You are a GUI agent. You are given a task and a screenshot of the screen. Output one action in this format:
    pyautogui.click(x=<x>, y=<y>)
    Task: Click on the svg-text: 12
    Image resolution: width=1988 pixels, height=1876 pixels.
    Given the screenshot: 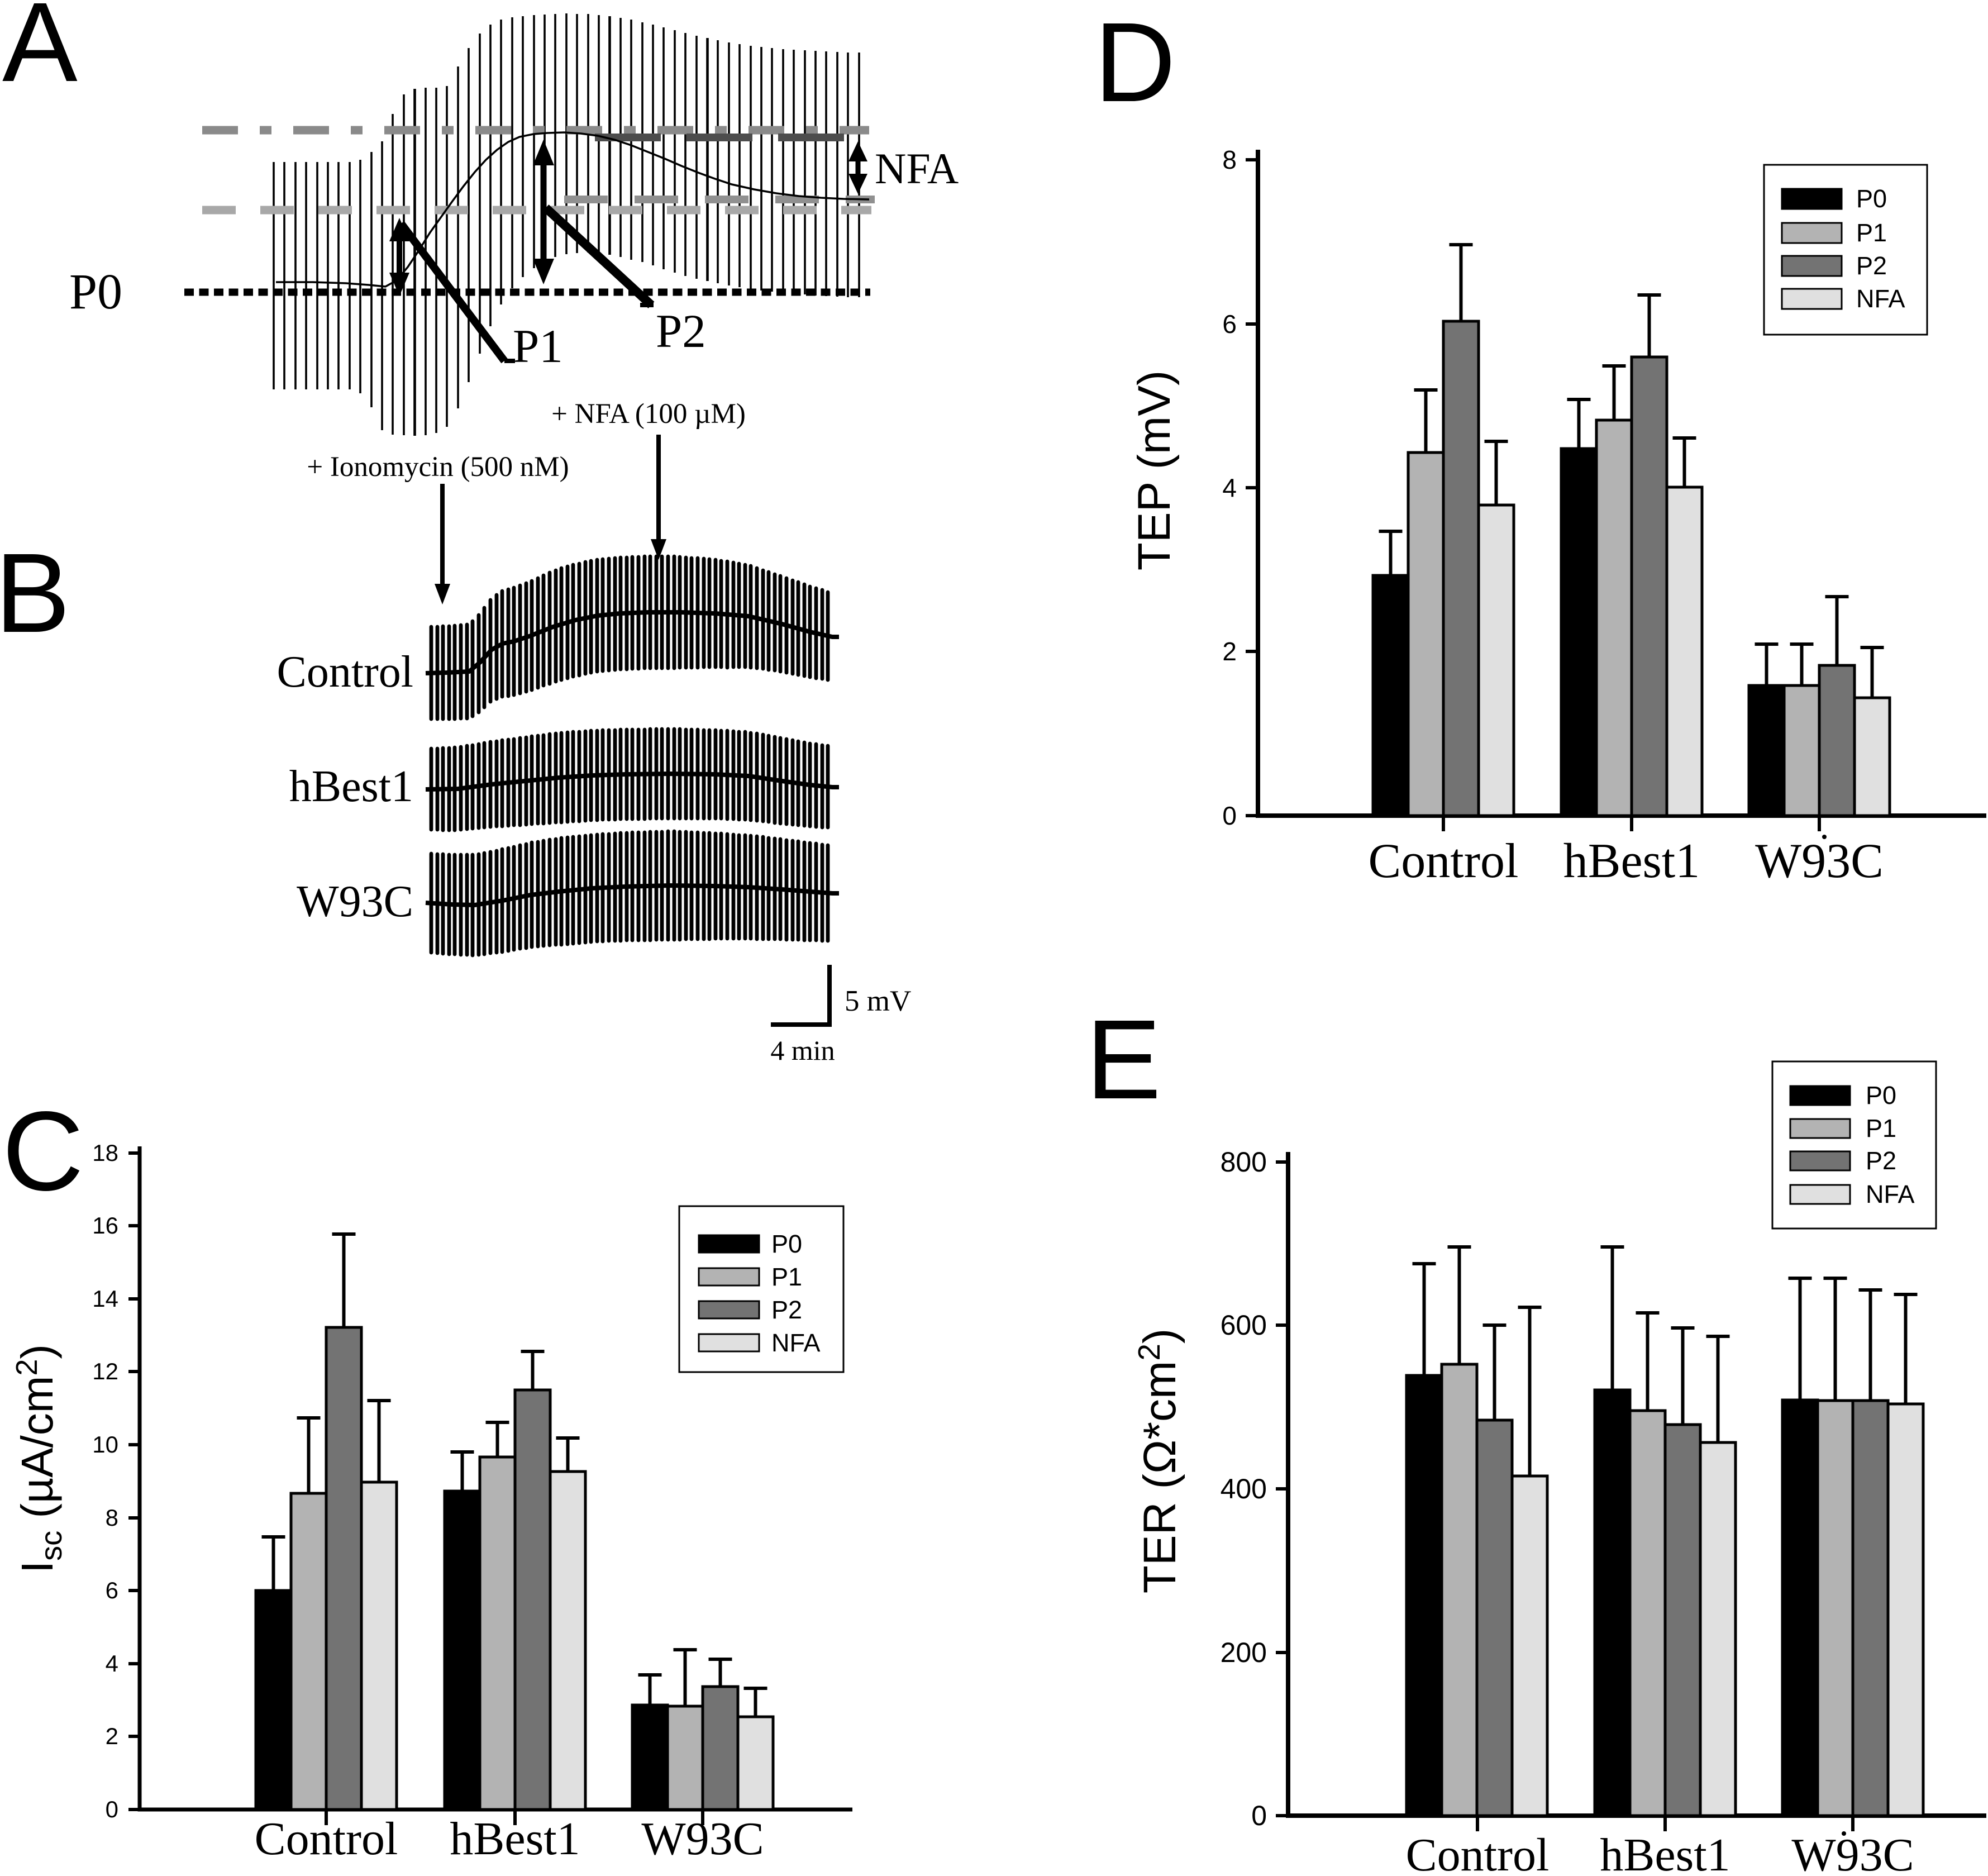 What is the action you would take?
    pyautogui.click(x=105, y=1371)
    